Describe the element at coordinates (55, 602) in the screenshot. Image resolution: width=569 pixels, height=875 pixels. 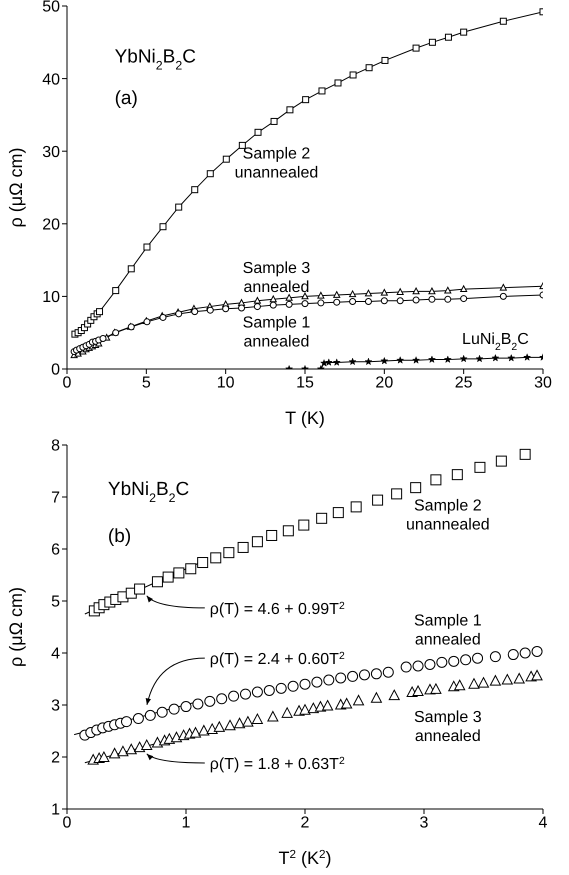
I see `y-tick-label: 5` at that location.